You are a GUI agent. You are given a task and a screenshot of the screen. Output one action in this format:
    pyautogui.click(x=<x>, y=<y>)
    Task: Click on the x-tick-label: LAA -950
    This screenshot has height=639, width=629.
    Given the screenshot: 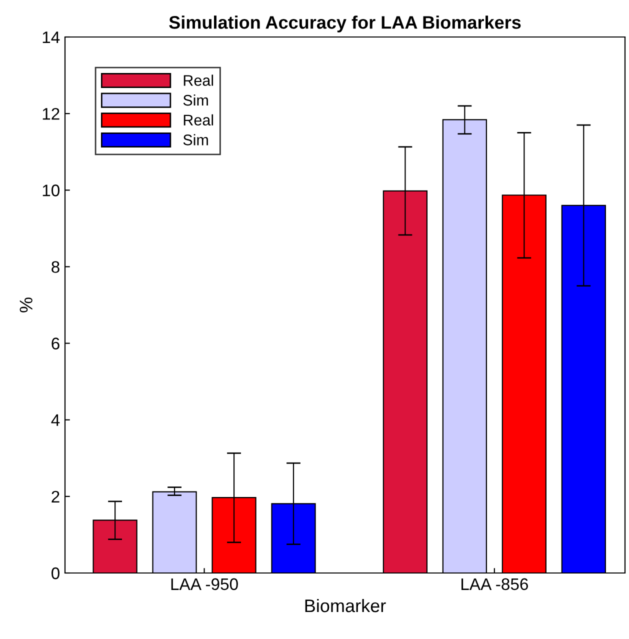 What is the action you would take?
    pyautogui.click(x=204, y=584)
    